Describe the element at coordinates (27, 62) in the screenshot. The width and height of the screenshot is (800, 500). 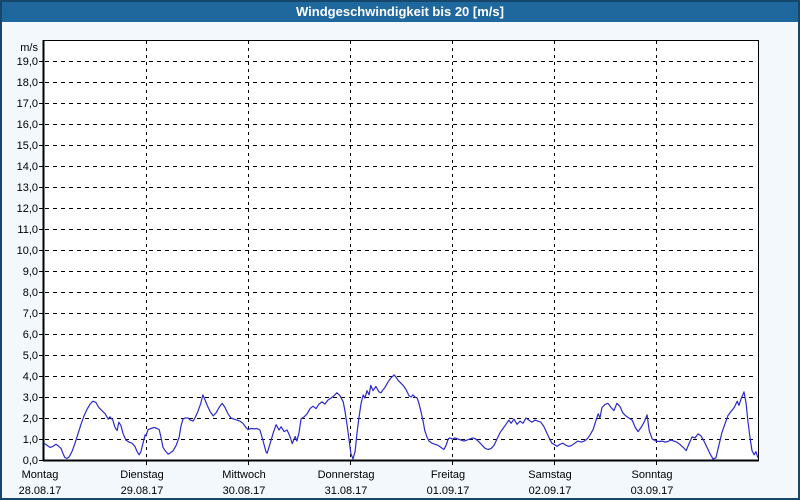
I see `y-tick-label: 19,0` at that location.